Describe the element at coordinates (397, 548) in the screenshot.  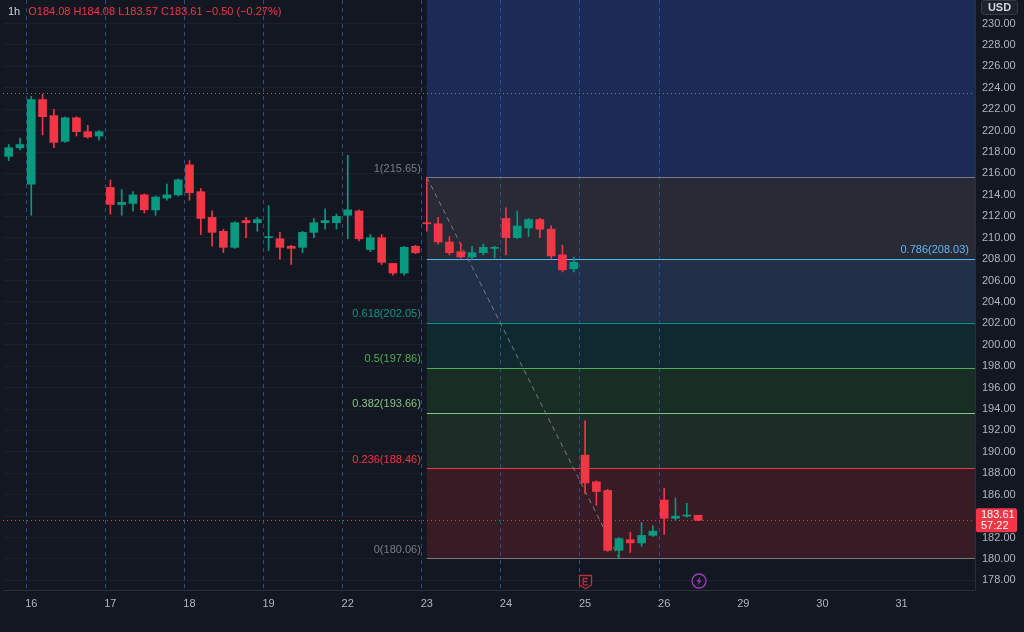
I see `ref-line-label: 0(180.06)` at that location.